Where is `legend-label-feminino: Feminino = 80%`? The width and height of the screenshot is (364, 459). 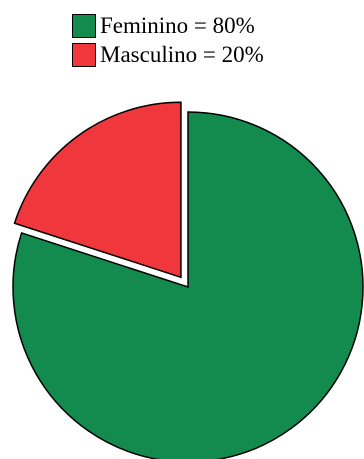
legend-label-feminino: Feminino = 80% is located at coordinates (177, 25).